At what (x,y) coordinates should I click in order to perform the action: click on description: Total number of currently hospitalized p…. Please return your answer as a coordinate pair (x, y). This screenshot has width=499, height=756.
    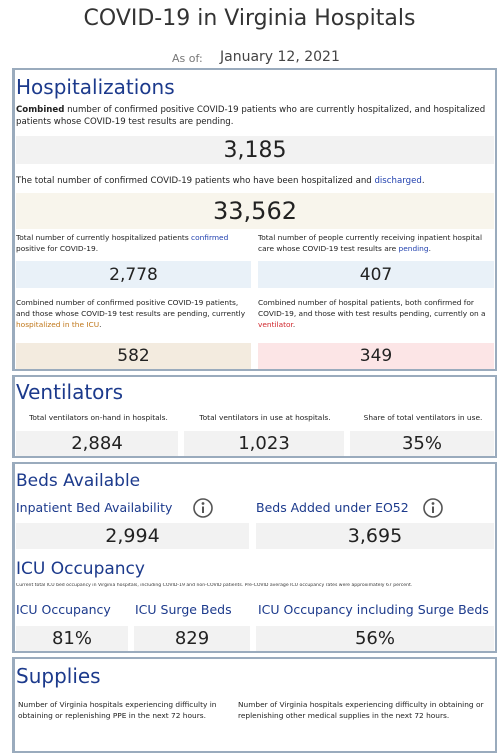
    Looking at the image, I should click on (131, 243).